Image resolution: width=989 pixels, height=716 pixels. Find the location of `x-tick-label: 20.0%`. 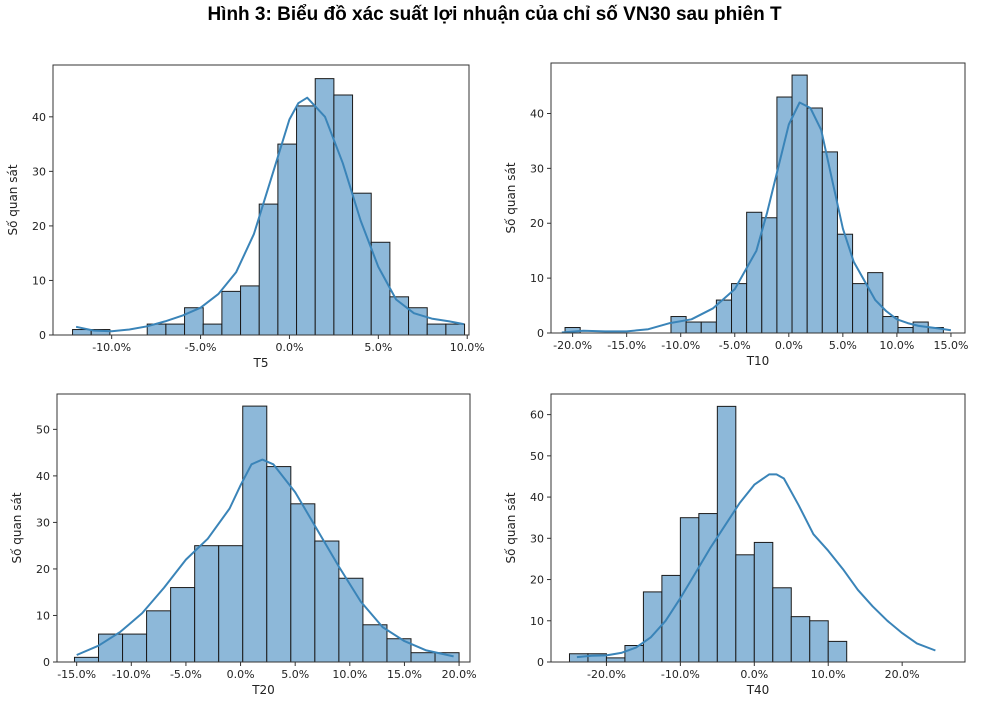

x-tick-label: 20.0% is located at coordinates (459, 674).